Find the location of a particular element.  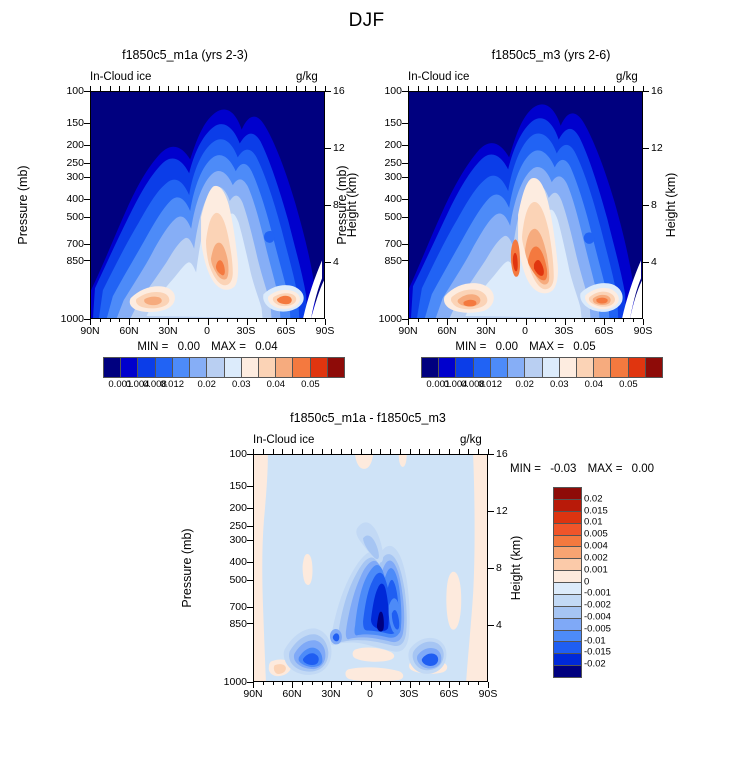

tick-pressure-500: 500 is located at coordinates (238, 579).